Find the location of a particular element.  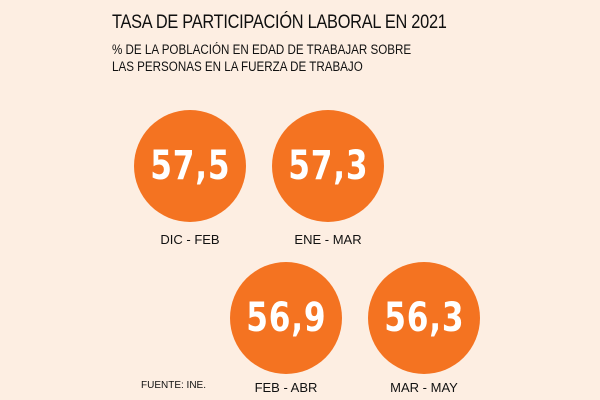

value-bubble: 57,3 is located at coordinates (328, 166).